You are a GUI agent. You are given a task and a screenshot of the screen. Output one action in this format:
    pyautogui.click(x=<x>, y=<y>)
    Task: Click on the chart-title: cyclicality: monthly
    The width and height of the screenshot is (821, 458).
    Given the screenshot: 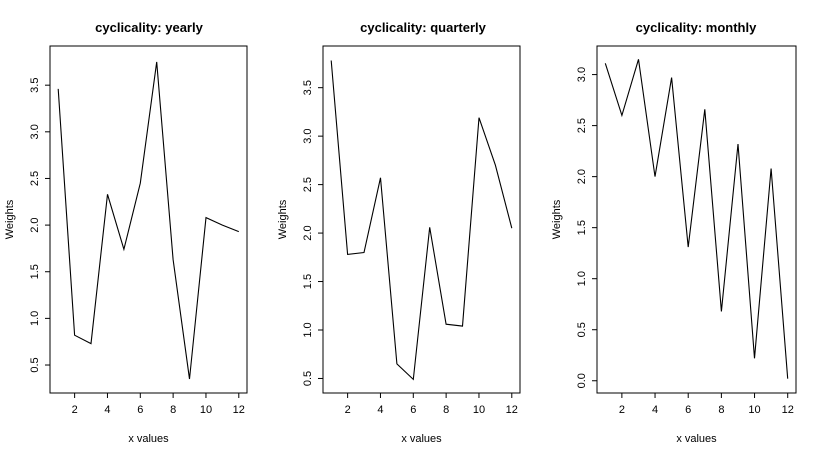 What is the action you would take?
    pyautogui.click(x=696, y=27)
    